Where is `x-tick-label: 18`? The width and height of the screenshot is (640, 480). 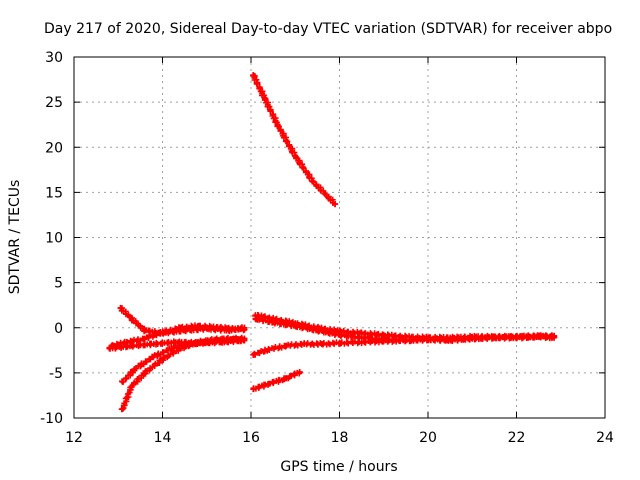 x-tick-label: 18 is located at coordinates (340, 438).